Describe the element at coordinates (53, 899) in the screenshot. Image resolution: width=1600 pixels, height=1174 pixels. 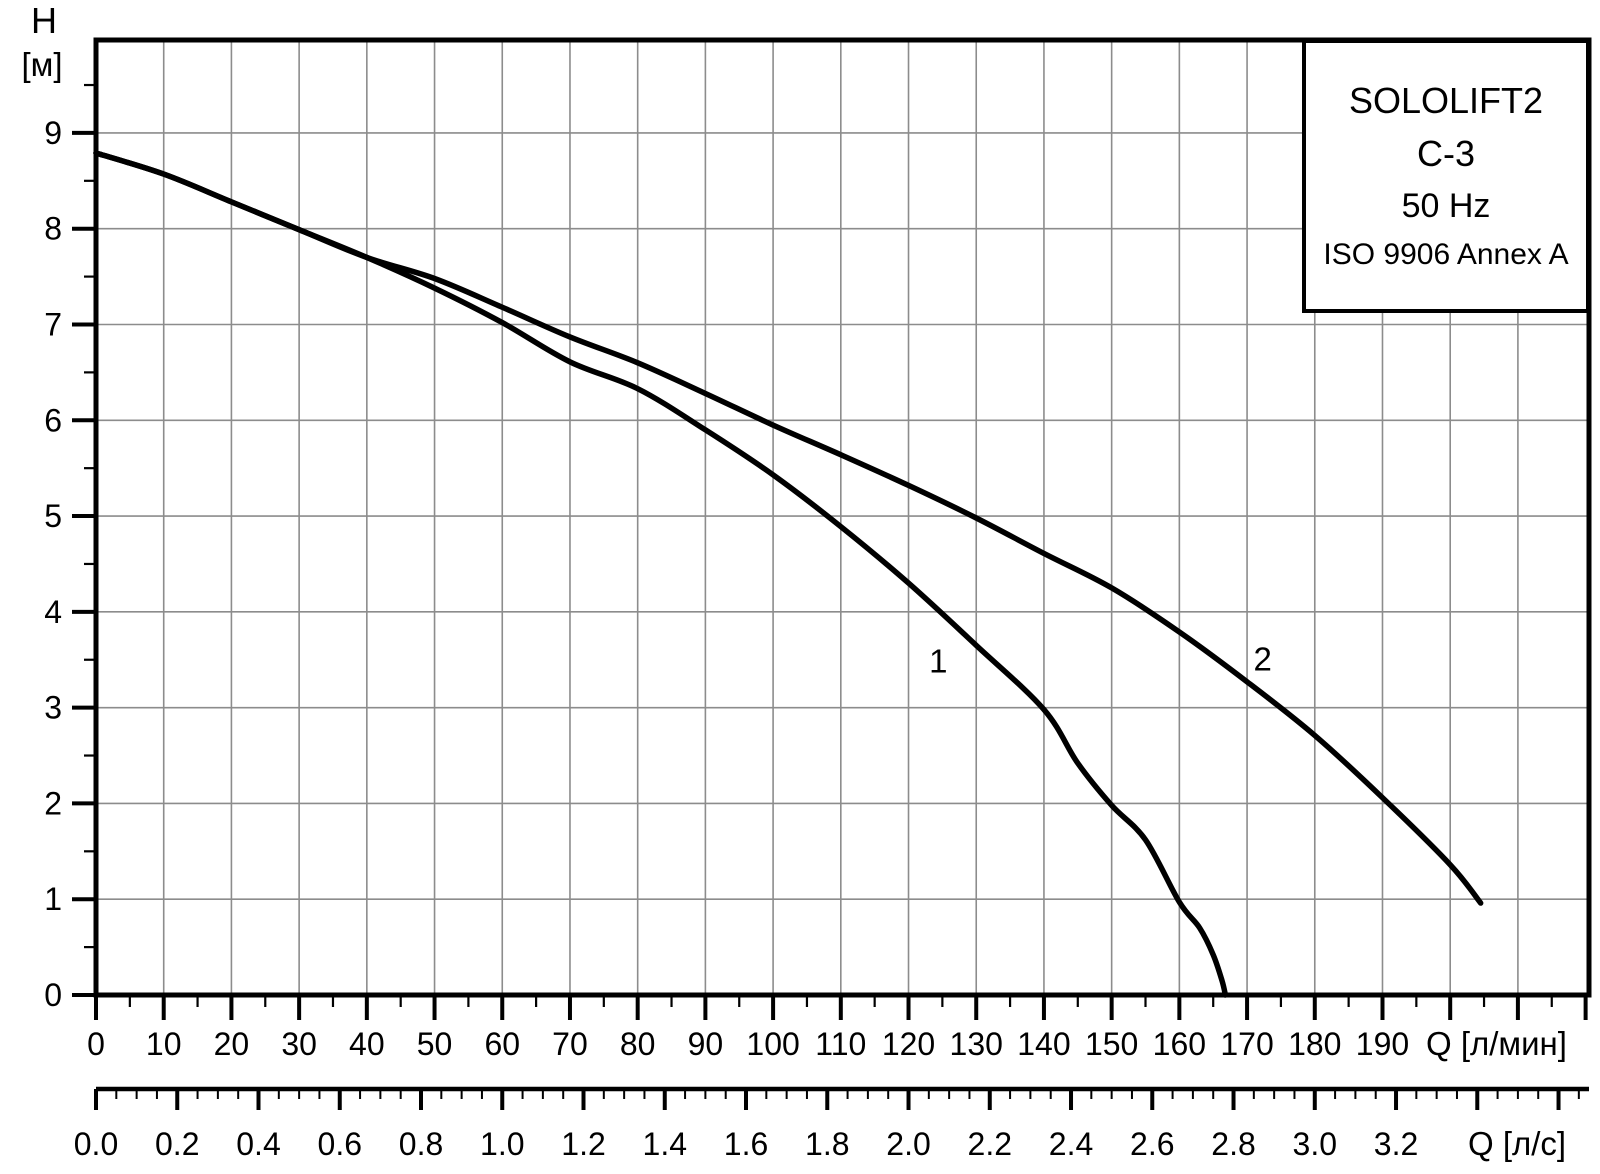
I see `y-axis-tick-label: 1` at that location.